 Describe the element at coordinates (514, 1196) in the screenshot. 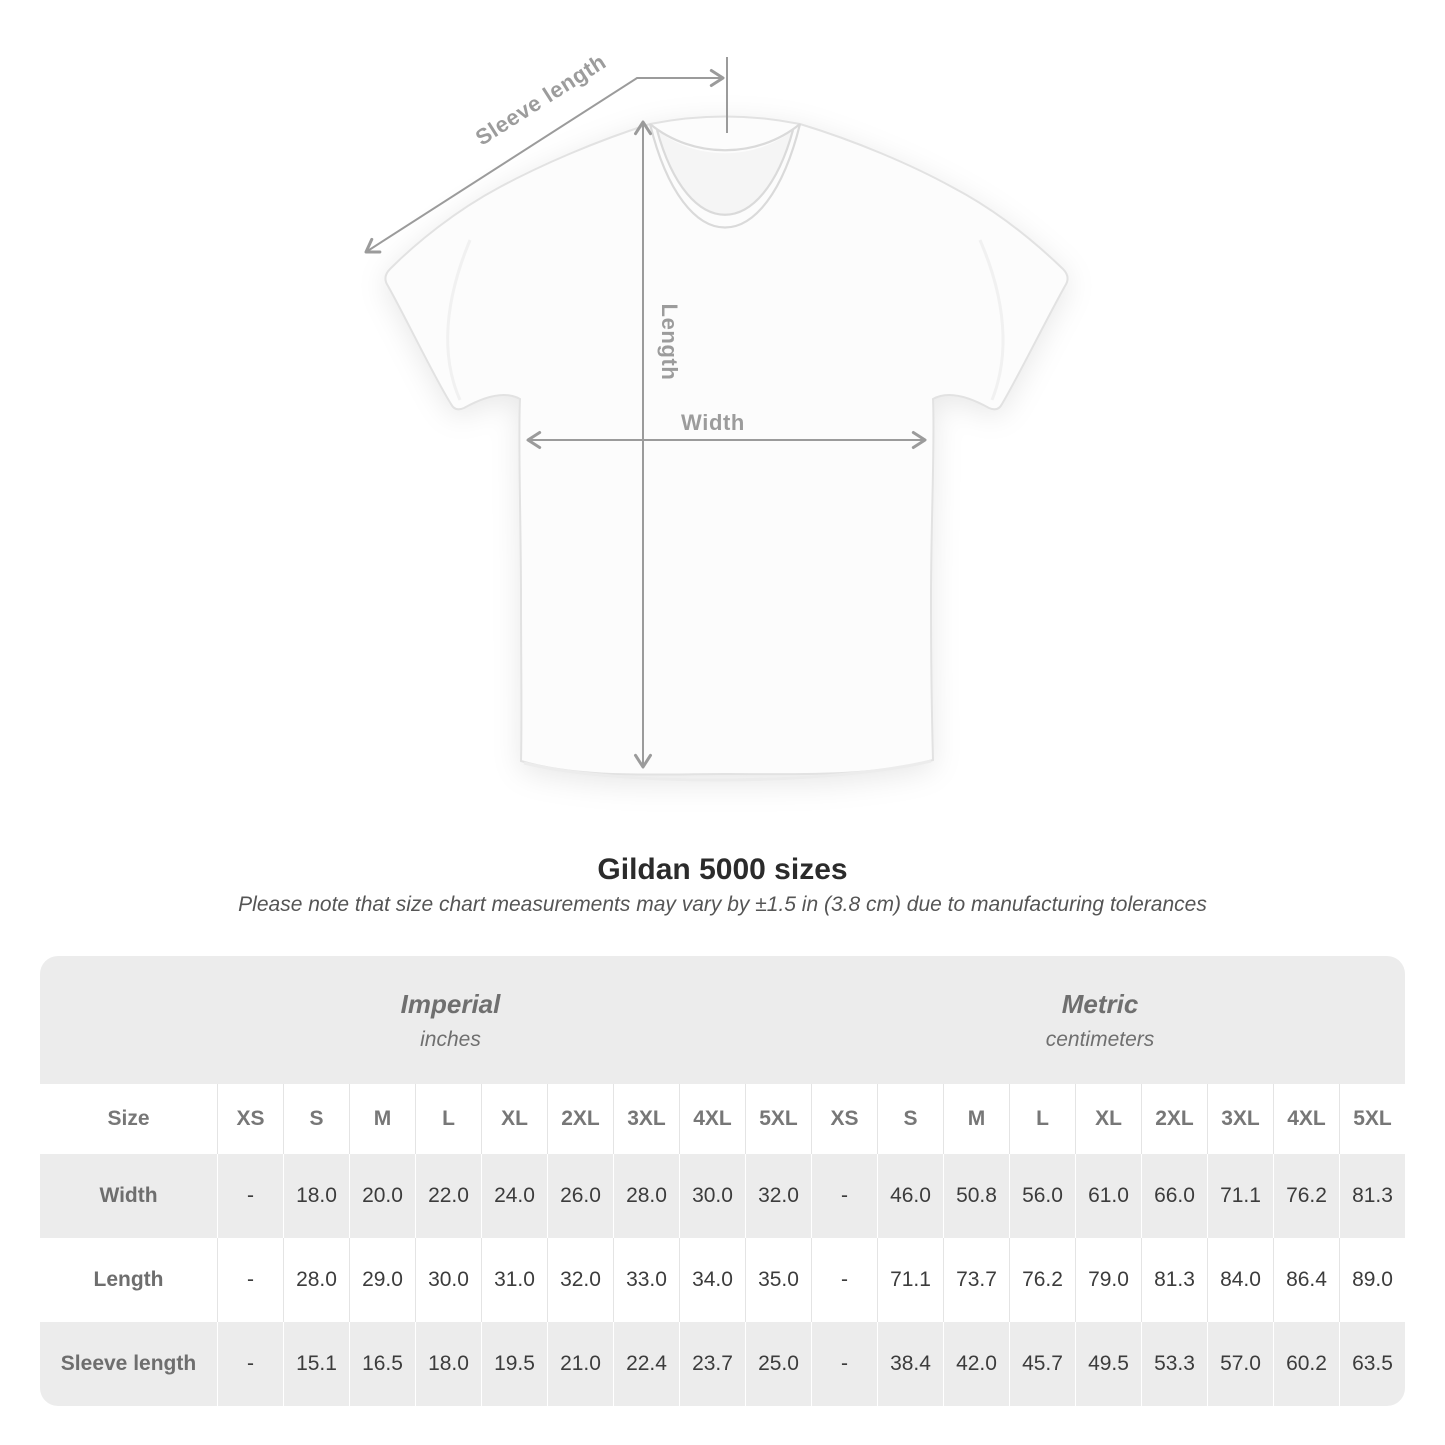

I see `value-cell: 24.0` at that location.